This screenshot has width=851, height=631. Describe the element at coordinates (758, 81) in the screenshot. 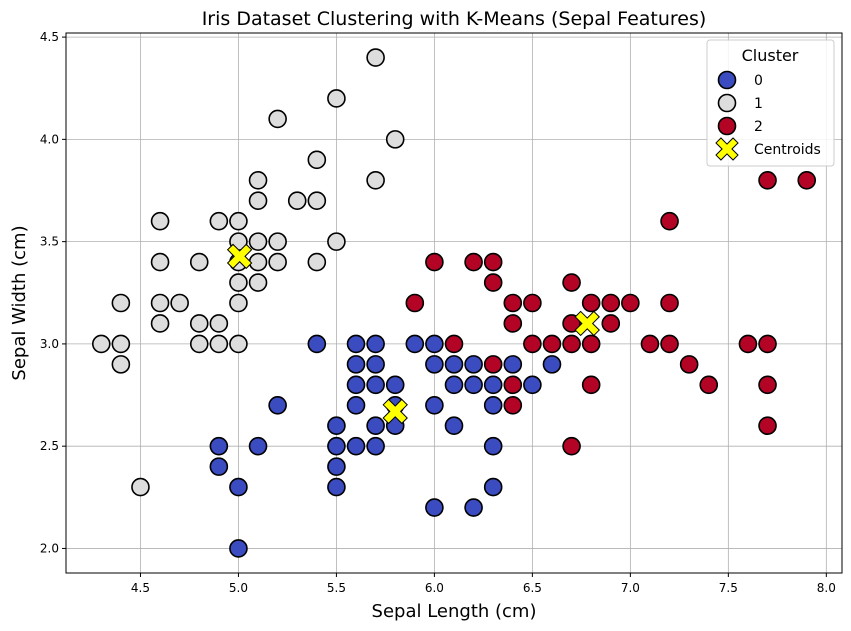

I see `legend-label: 0` at that location.